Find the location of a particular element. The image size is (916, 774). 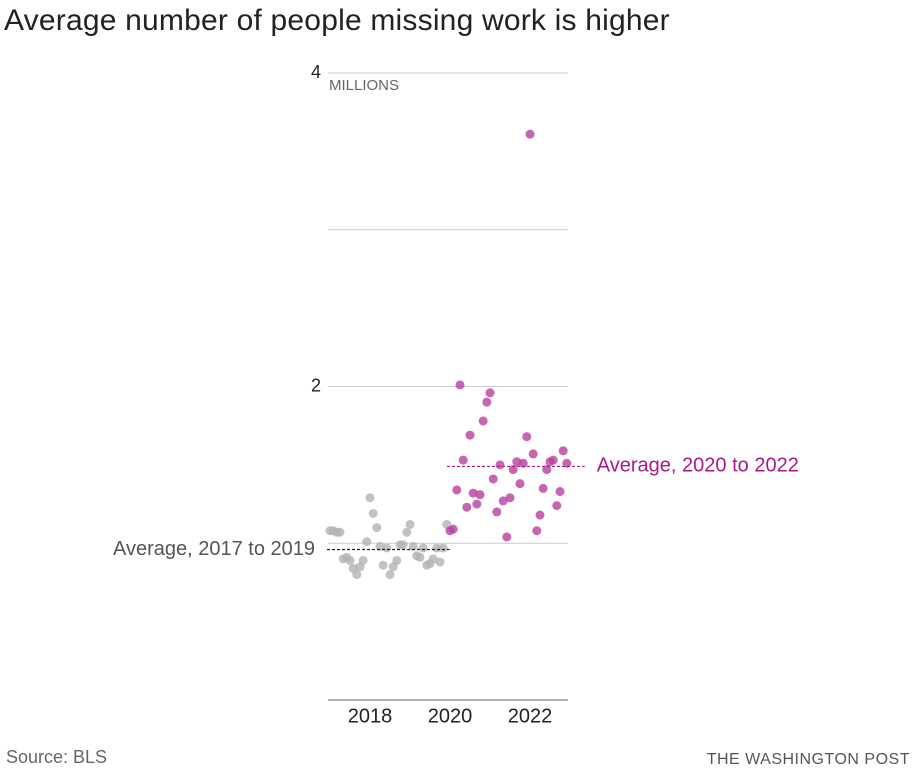

average-label: Average, 2017 to 2019 is located at coordinates (214, 549).